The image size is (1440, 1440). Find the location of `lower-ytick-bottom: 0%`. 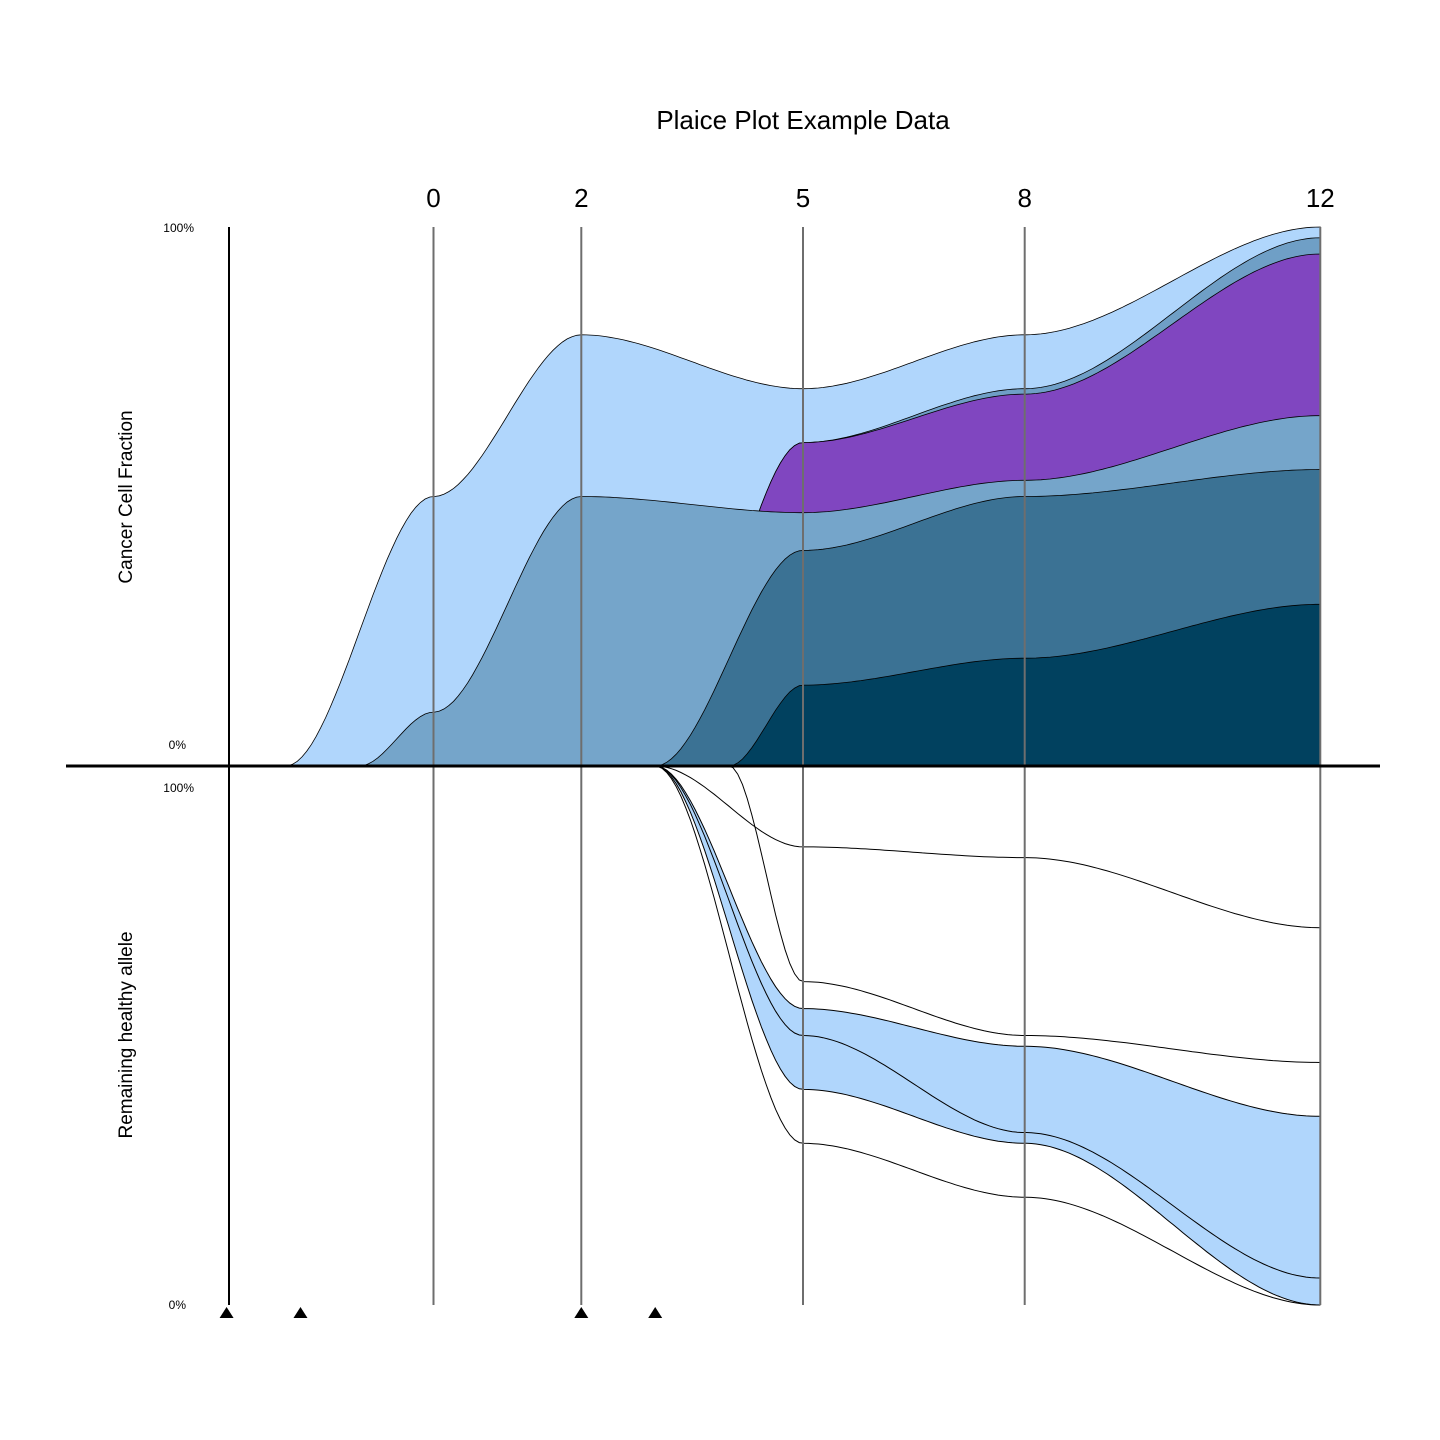

lower-ytick-bottom: 0% is located at coordinates (178, 1305).